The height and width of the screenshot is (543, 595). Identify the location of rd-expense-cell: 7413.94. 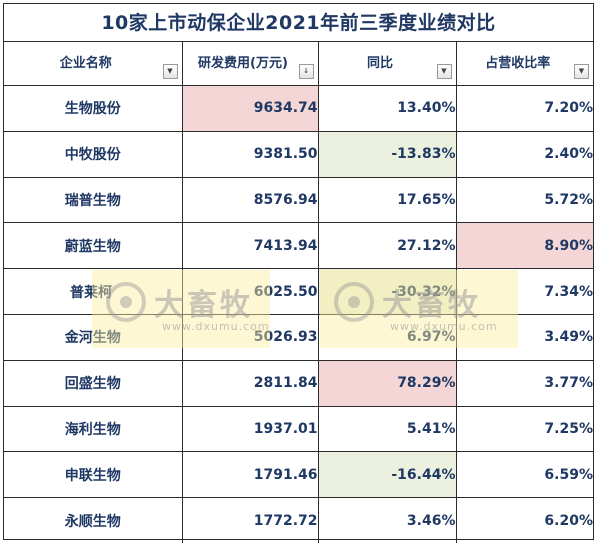
(250, 246).